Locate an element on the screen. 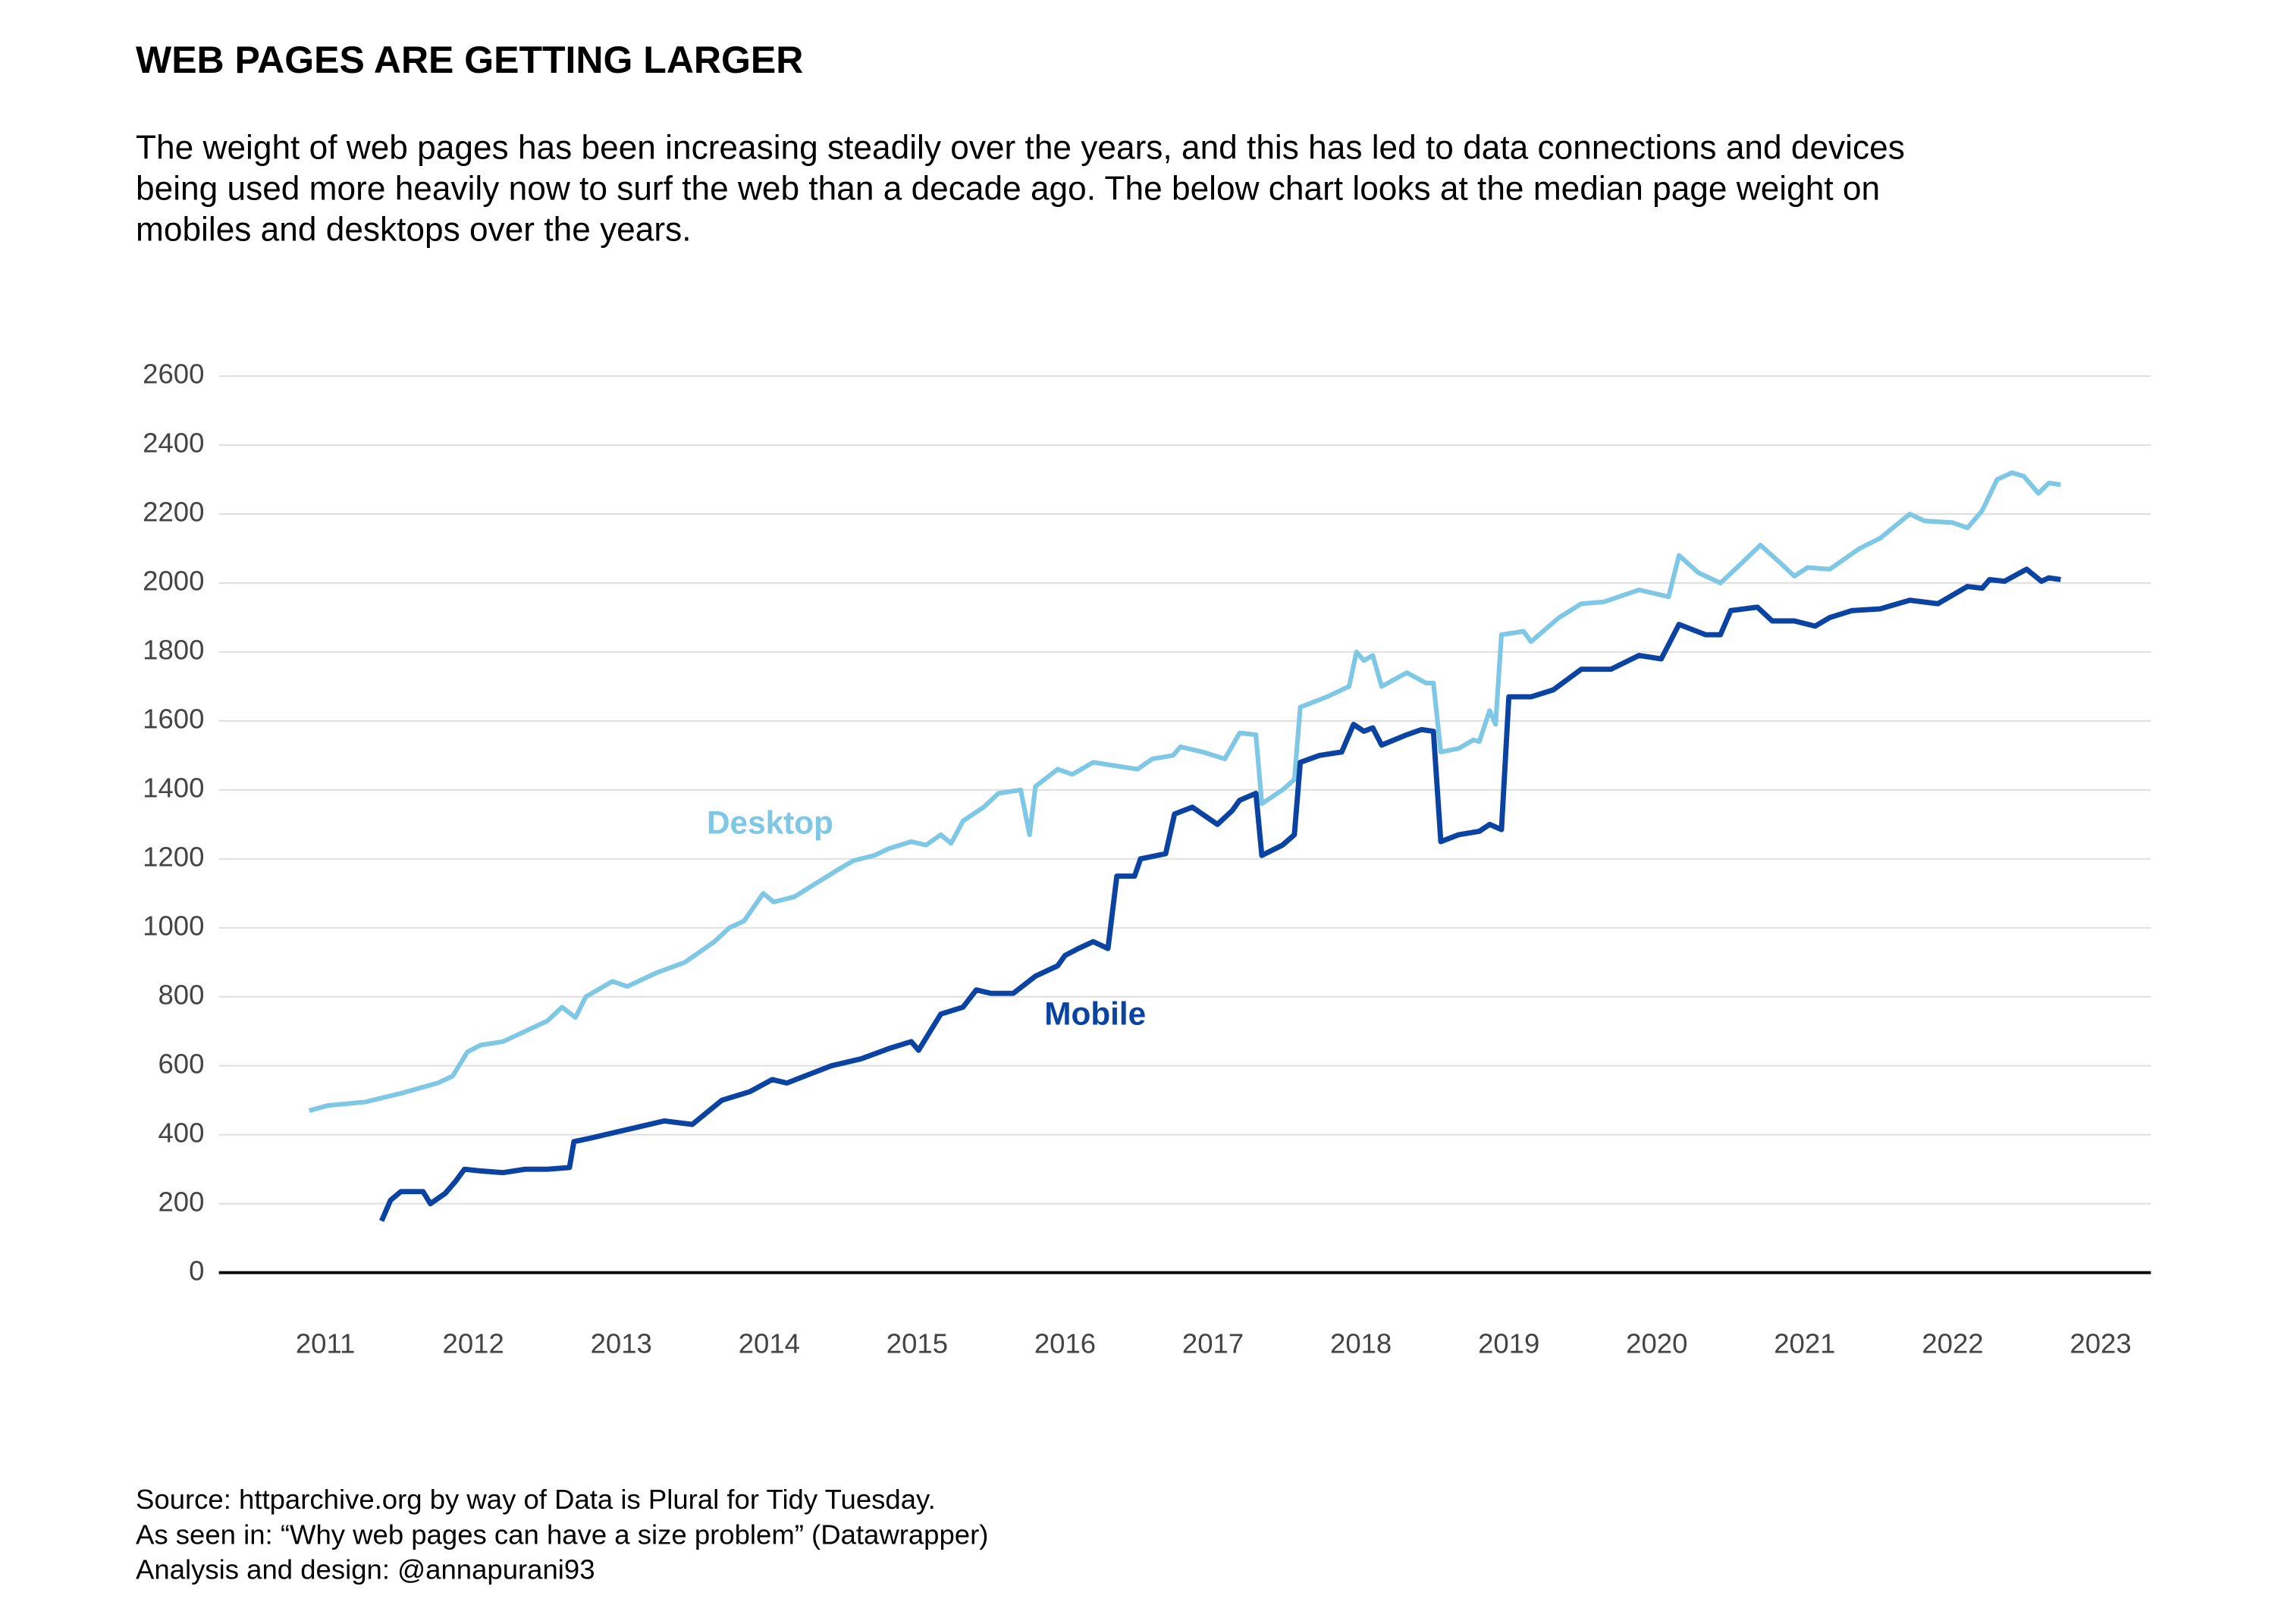 The height and width of the screenshot is (1624, 2275). y-tick-label: 400 is located at coordinates (181, 1132).